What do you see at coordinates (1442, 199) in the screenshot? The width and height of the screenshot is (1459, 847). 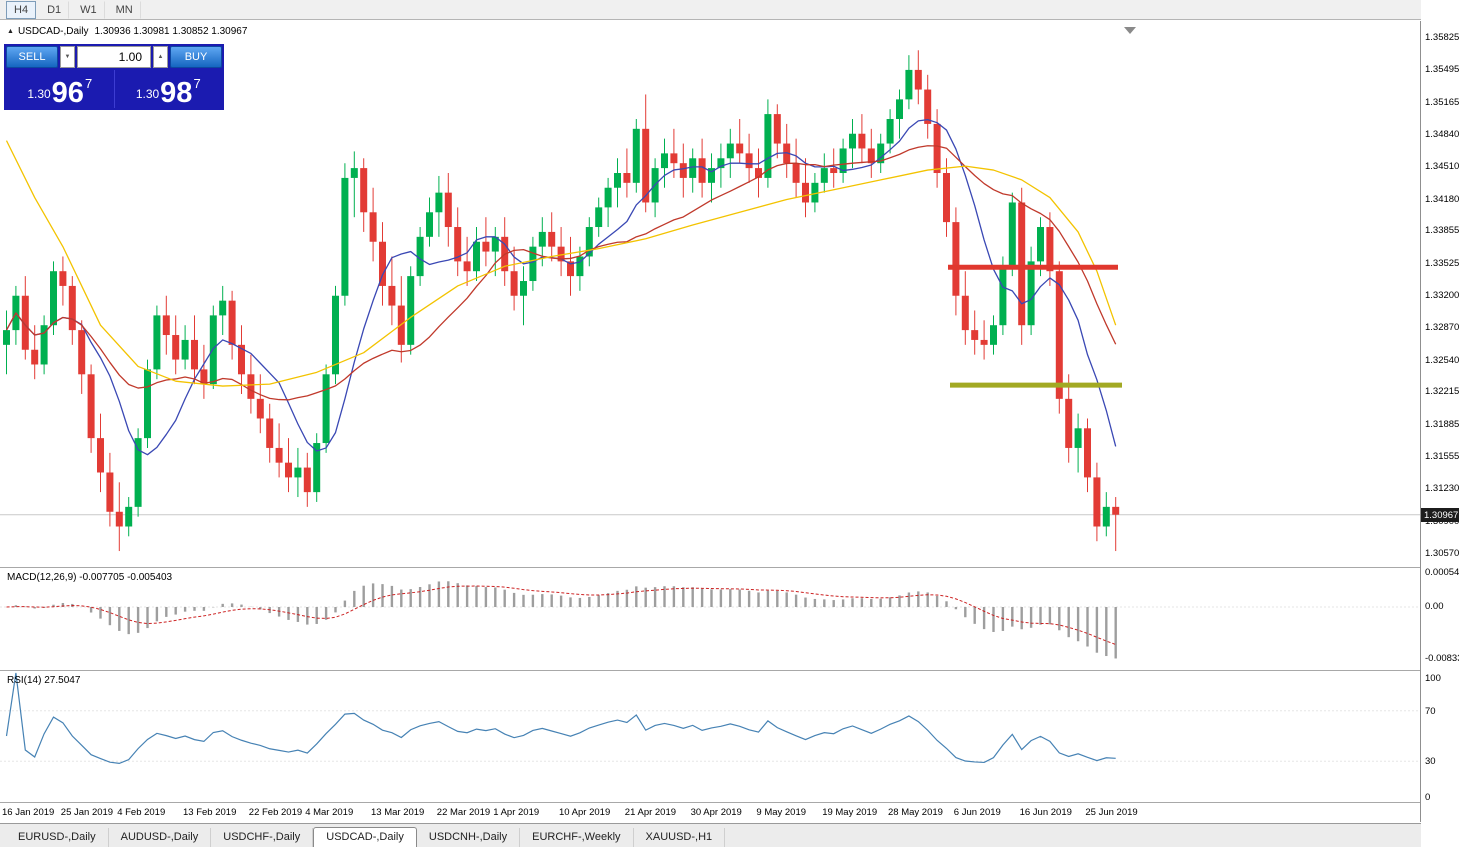 I see `axis-label: 1.34180` at bounding box center [1442, 199].